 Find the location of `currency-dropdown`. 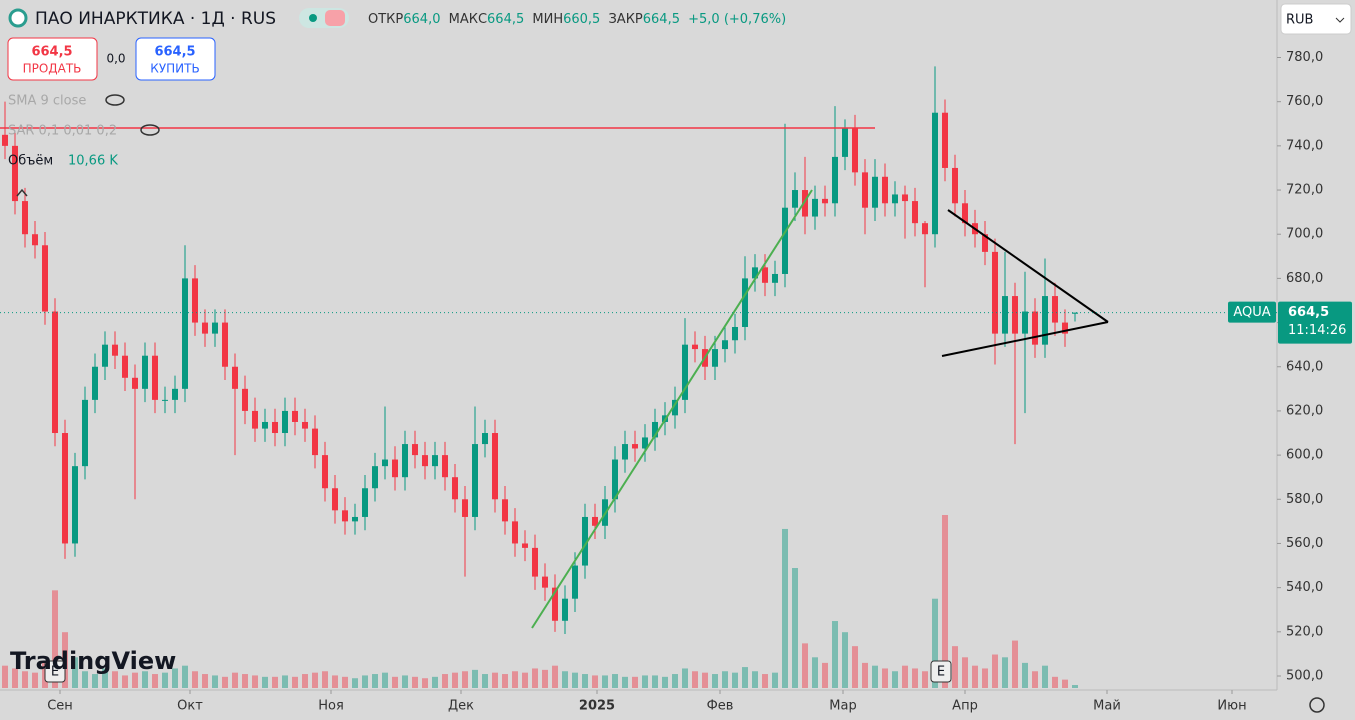

currency-dropdown is located at coordinates (1316, 19).